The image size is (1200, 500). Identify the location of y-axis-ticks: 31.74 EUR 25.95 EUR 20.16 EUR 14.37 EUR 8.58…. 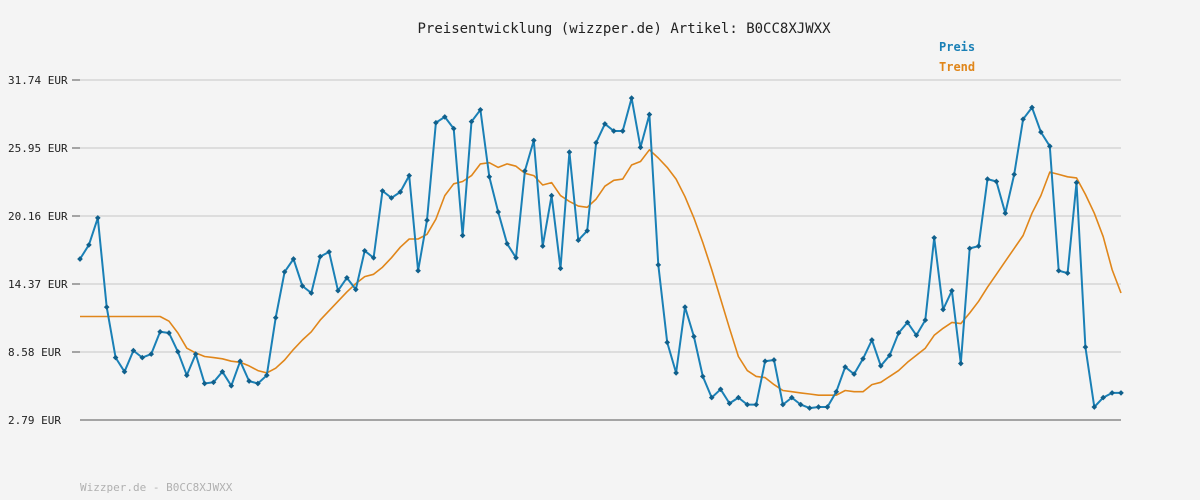
(44, 250).